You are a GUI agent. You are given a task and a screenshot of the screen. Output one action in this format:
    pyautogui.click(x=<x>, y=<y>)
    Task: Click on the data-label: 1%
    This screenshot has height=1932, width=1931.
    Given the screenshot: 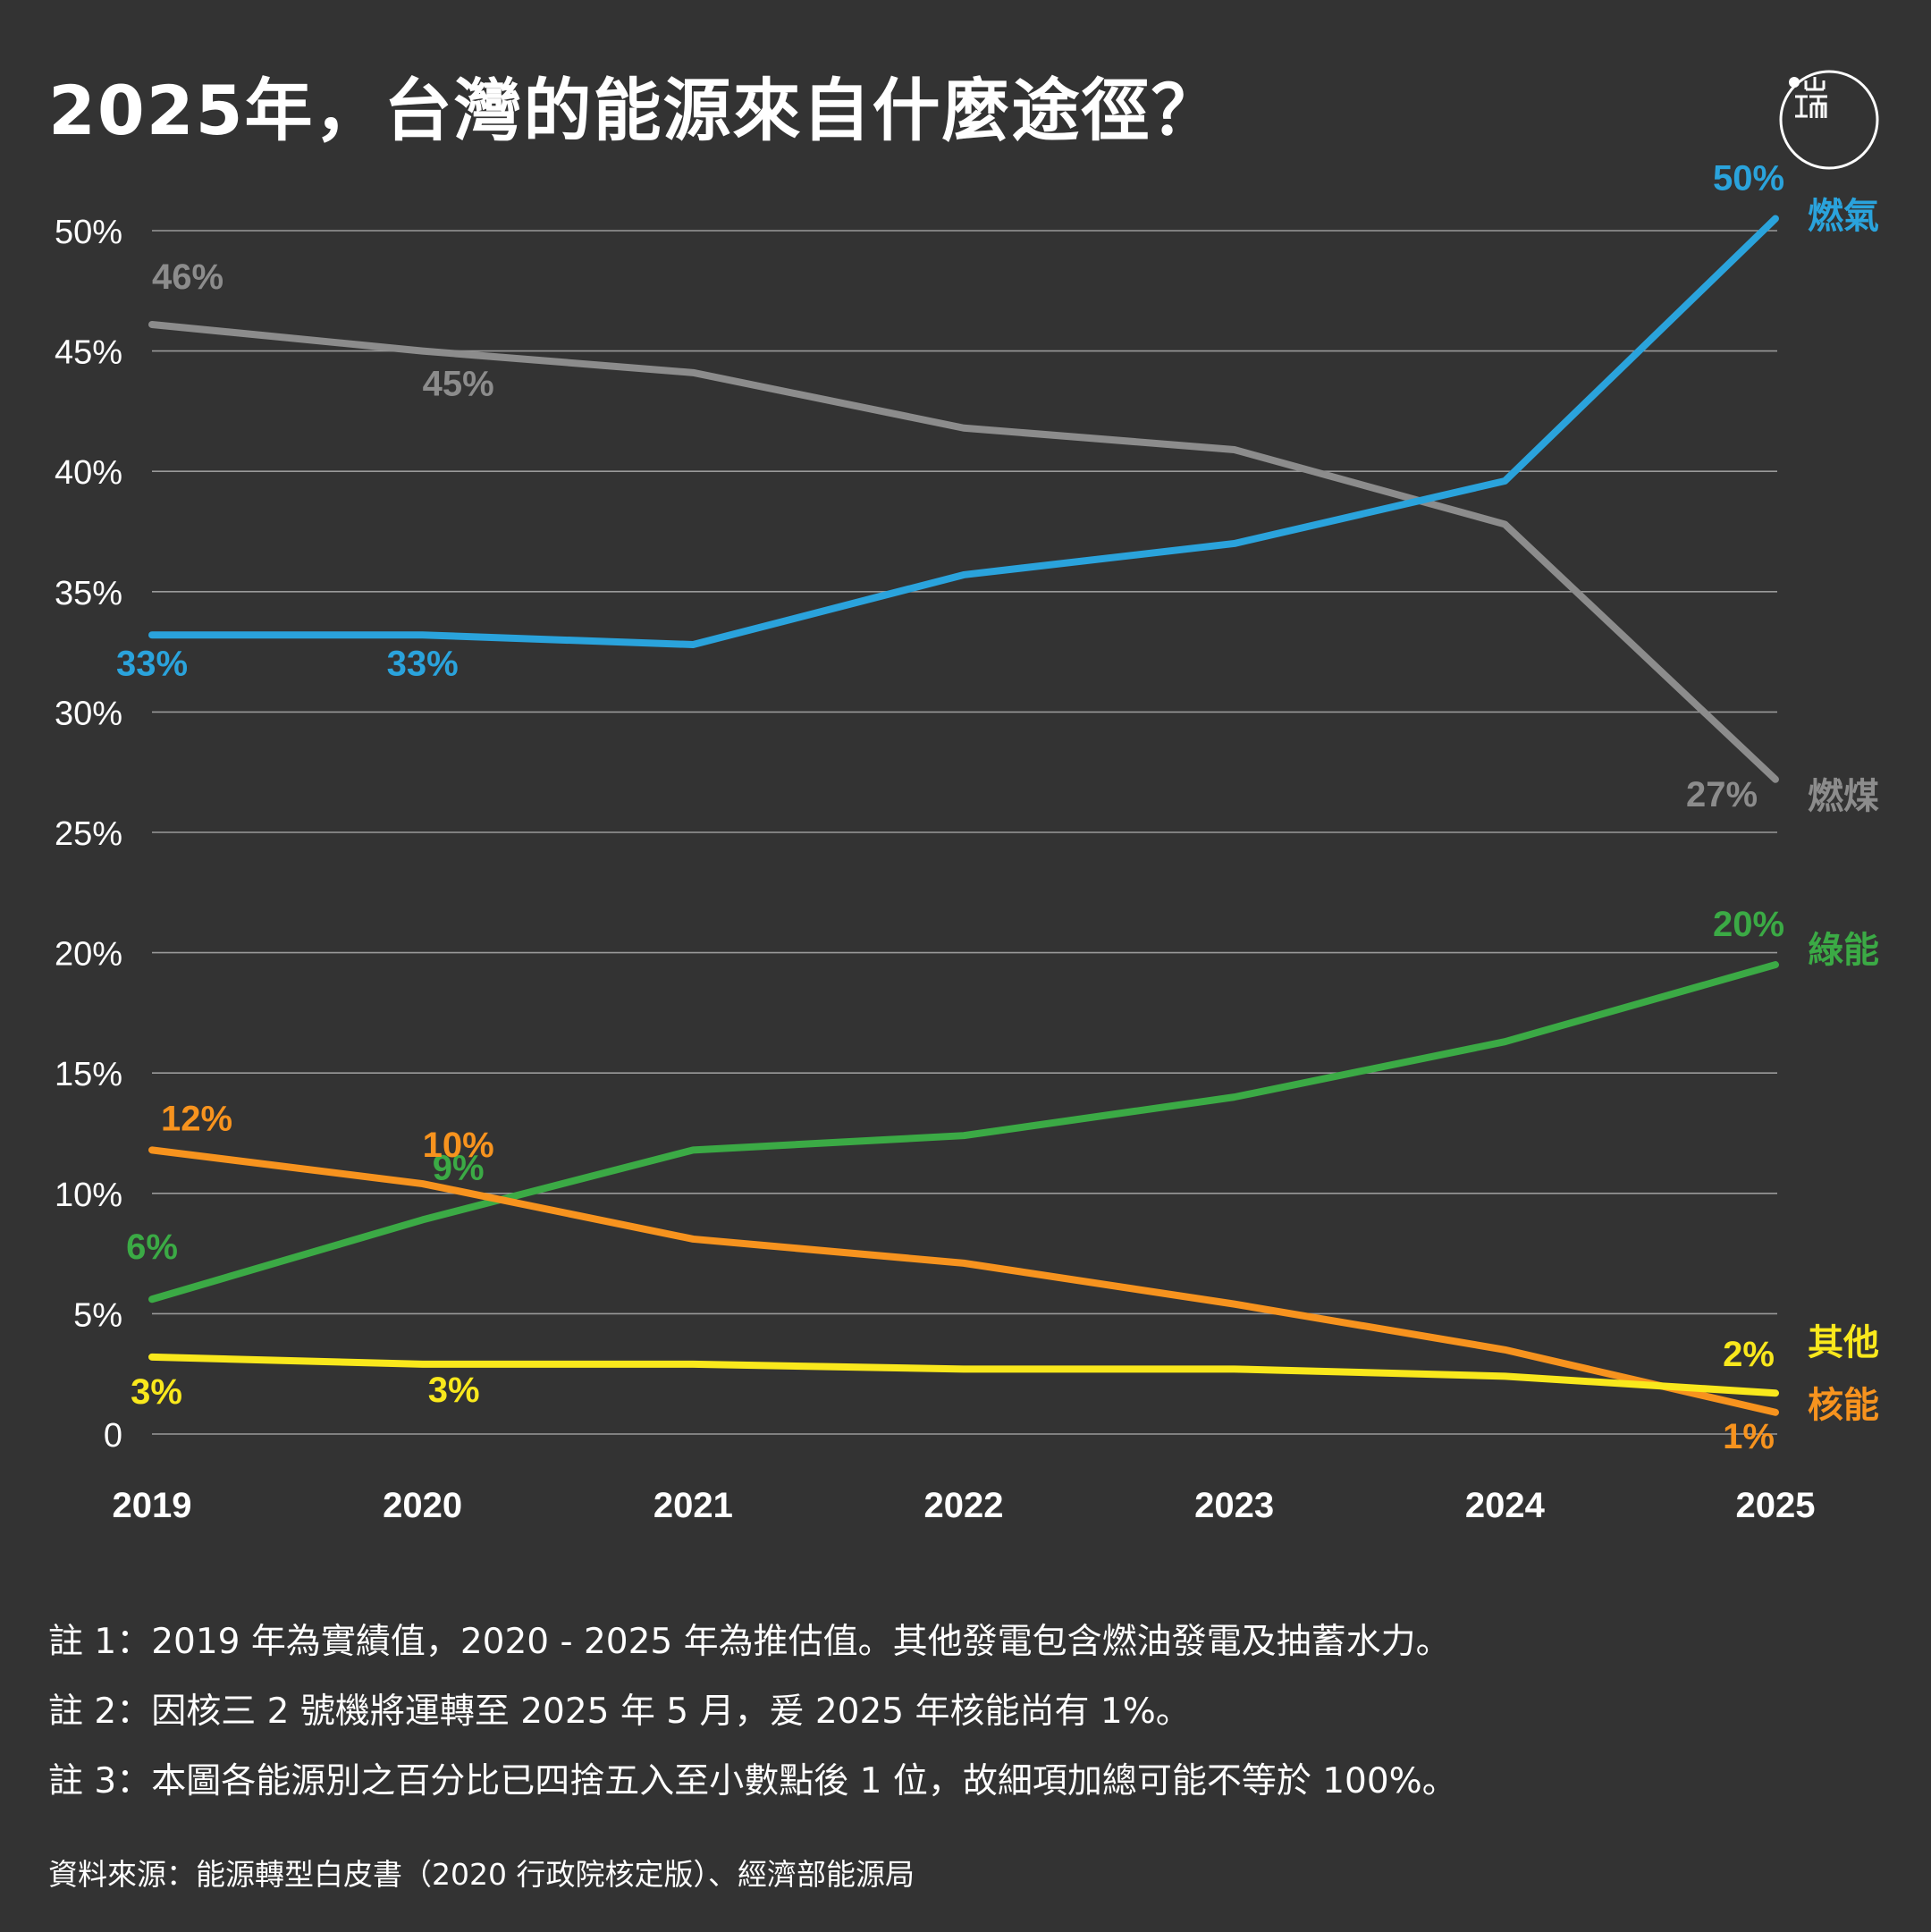 What is the action you would take?
    pyautogui.click(x=1749, y=1436)
    